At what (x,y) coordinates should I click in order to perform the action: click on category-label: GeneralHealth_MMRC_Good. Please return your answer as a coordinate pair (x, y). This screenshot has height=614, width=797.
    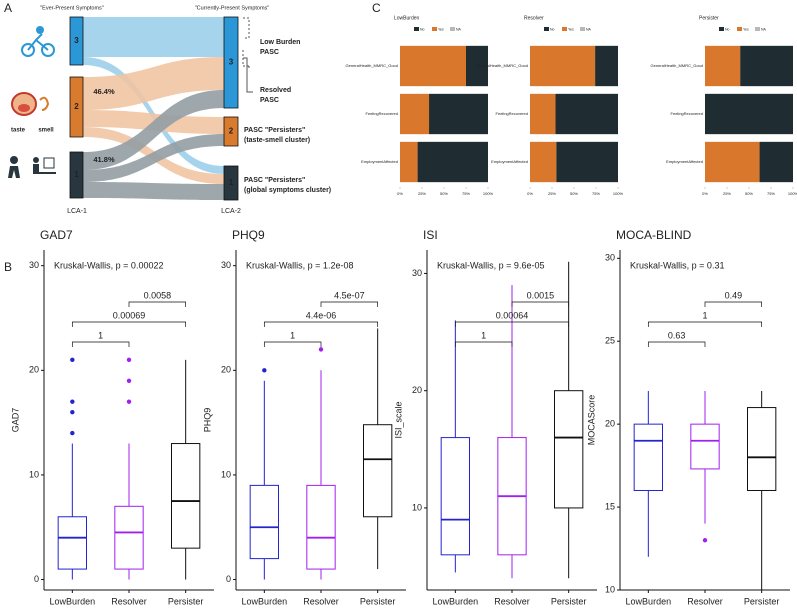
    Looking at the image, I should click on (502, 65).